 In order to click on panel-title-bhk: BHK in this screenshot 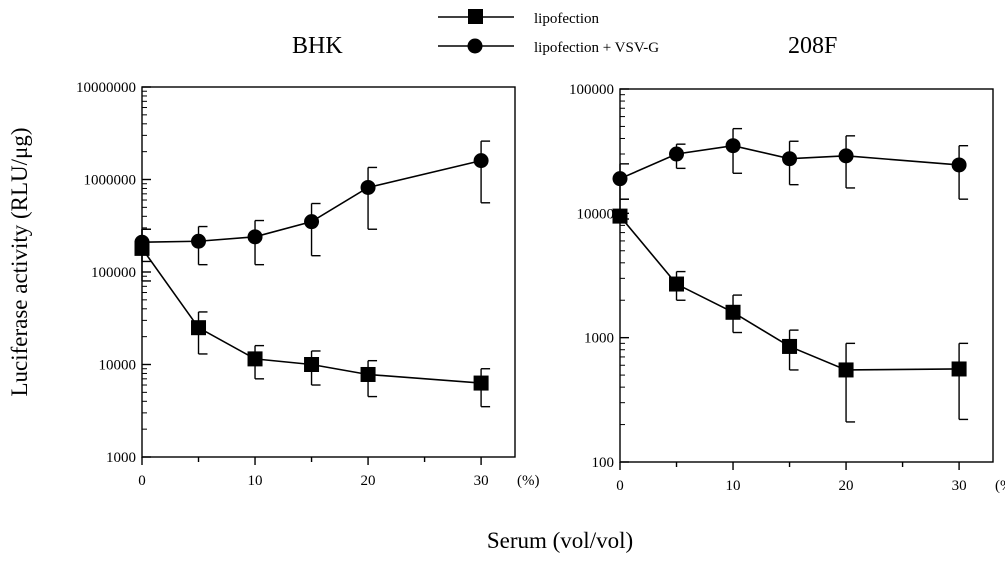, I will do `click(317, 46)`.